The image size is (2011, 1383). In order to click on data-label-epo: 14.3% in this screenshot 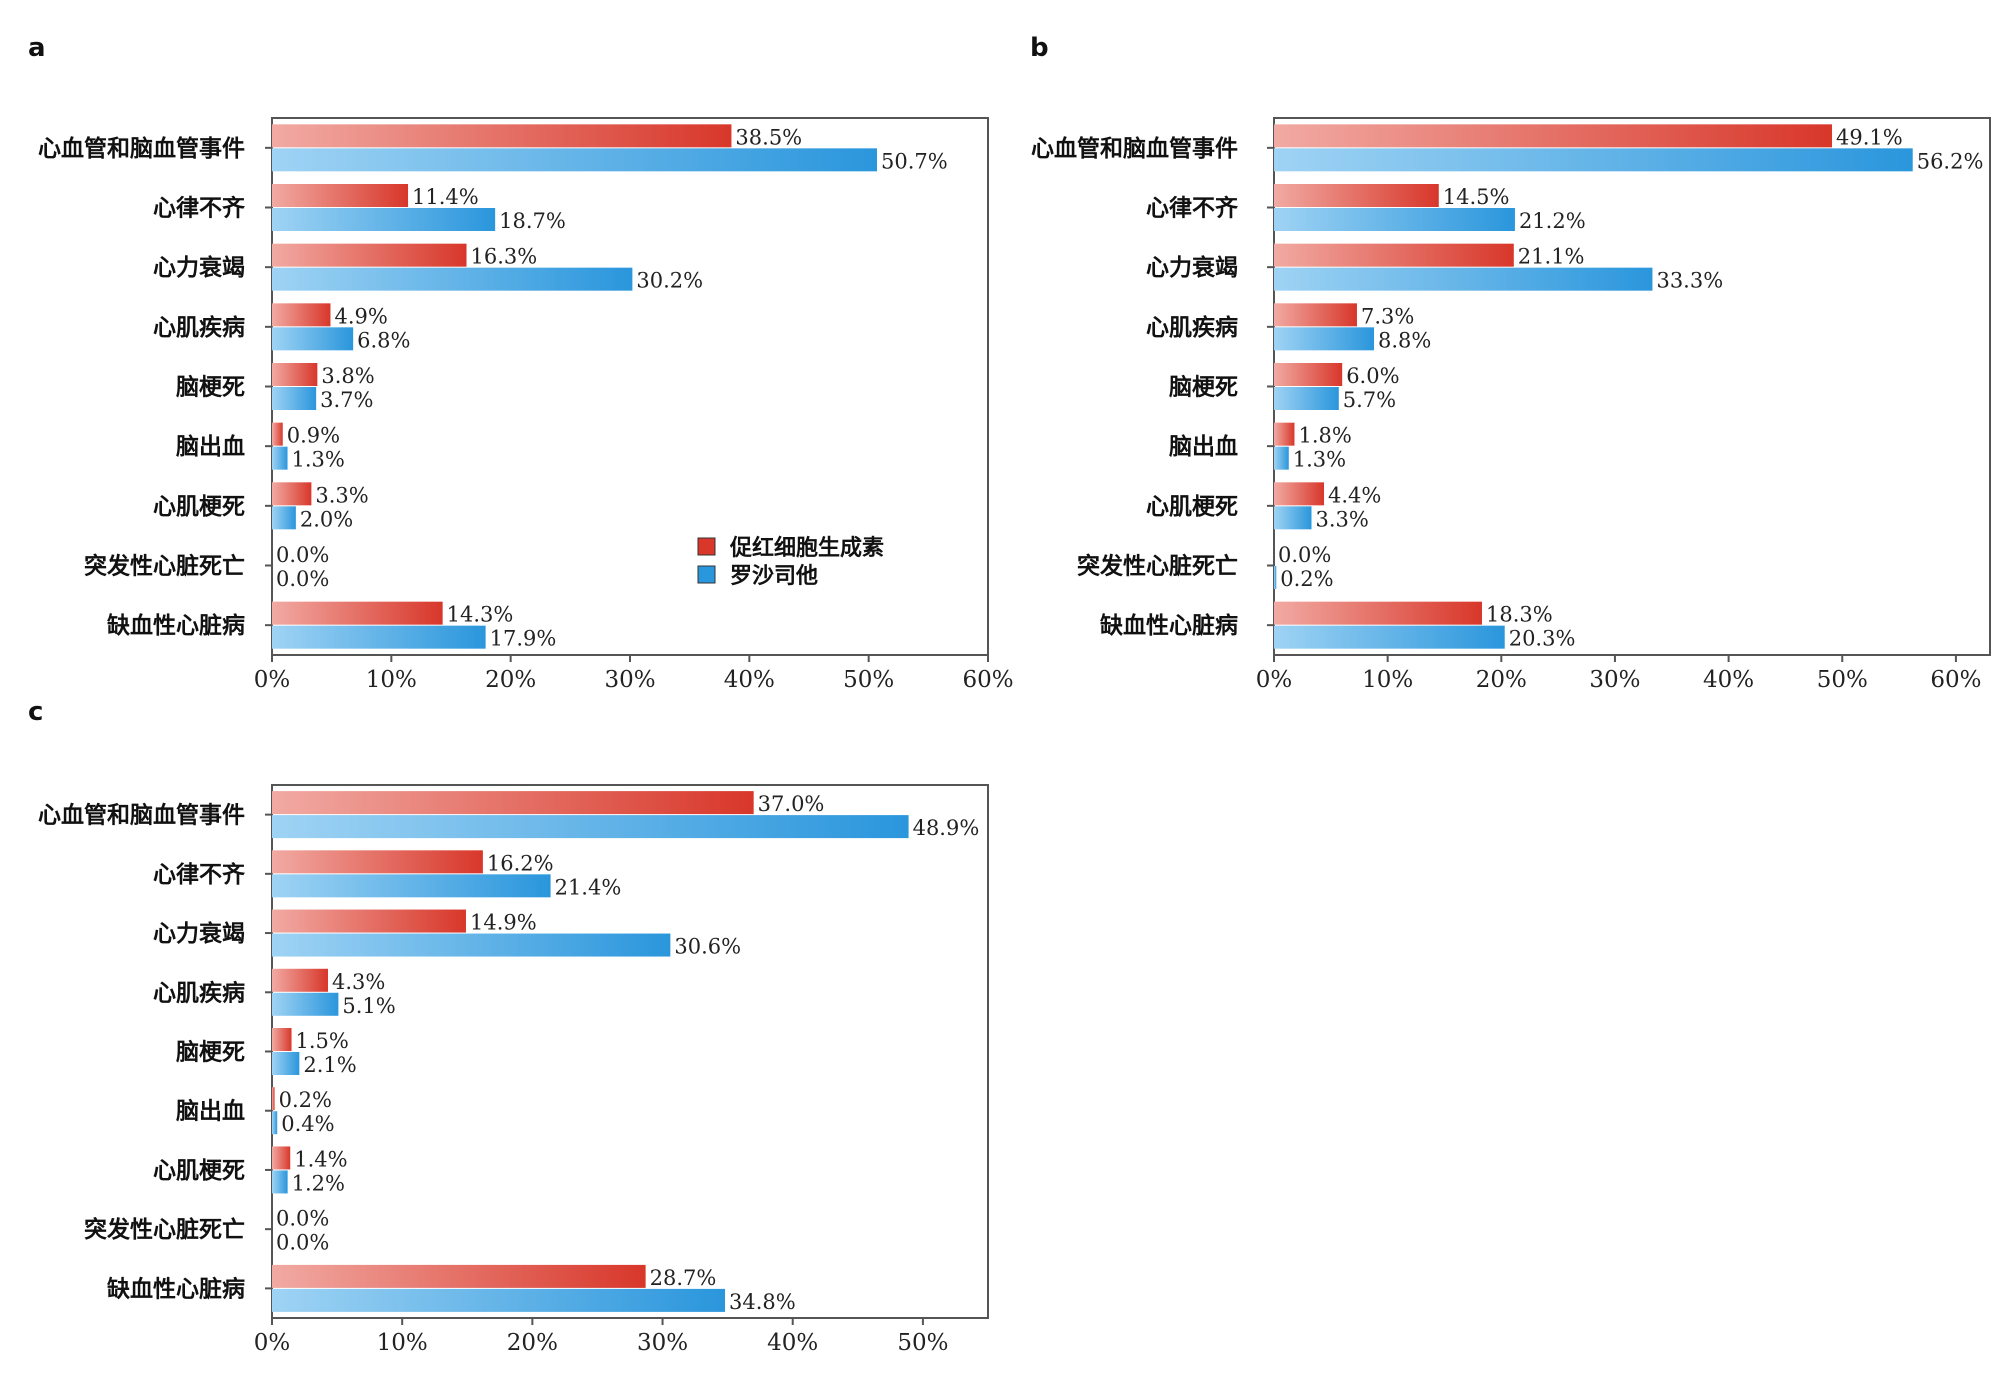, I will do `click(480, 615)`.